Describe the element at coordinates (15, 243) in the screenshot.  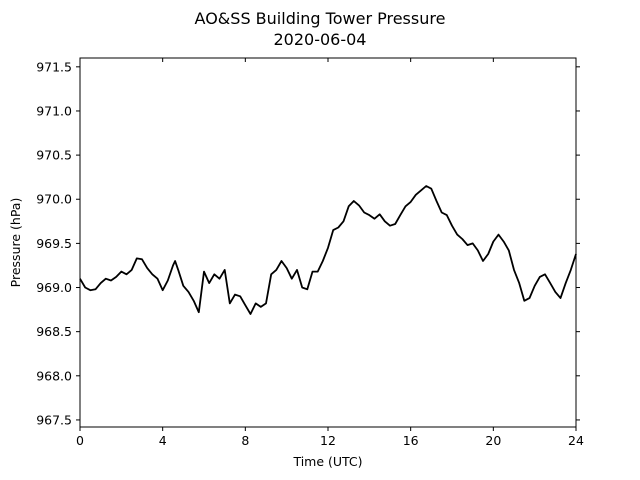
I see `y-axis-label: Pressure (hPa)` at that location.